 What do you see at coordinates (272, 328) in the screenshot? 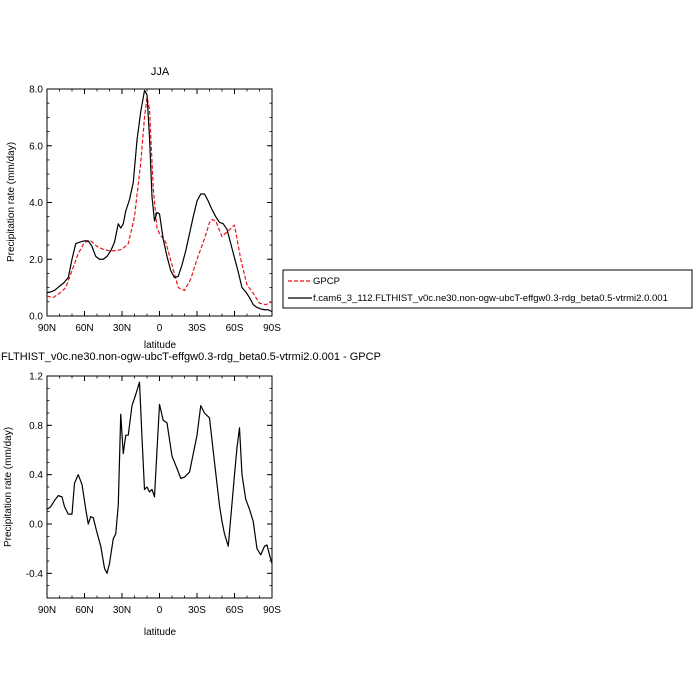
I see `panel-1-x-tick-label: 90S` at bounding box center [272, 328].